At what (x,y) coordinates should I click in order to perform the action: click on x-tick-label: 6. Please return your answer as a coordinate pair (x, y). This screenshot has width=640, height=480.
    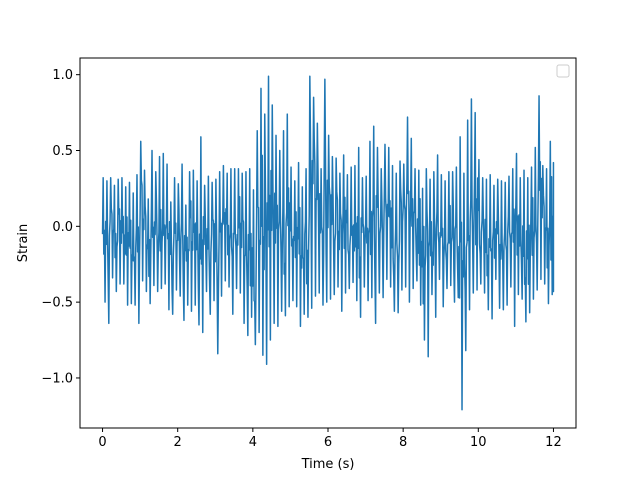
    Looking at the image, I should click on (328, 442).